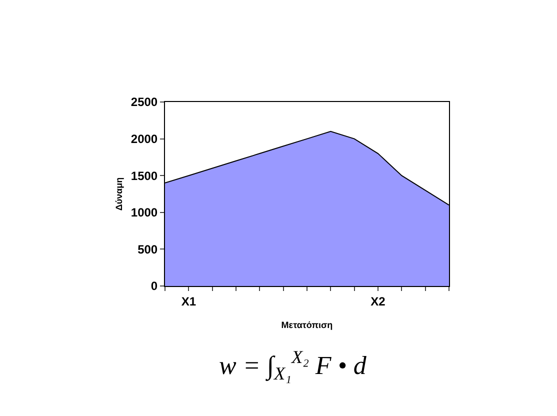 The height and width of the screenshot is (416, 557). I want to click on y-axis-title: Δύναμη, so click(119, 194).